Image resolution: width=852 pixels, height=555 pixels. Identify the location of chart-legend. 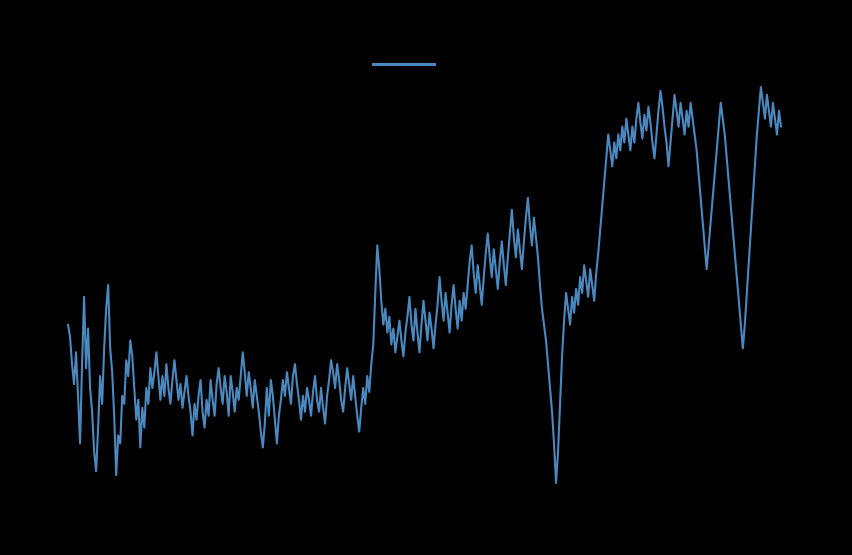
(407, 64).